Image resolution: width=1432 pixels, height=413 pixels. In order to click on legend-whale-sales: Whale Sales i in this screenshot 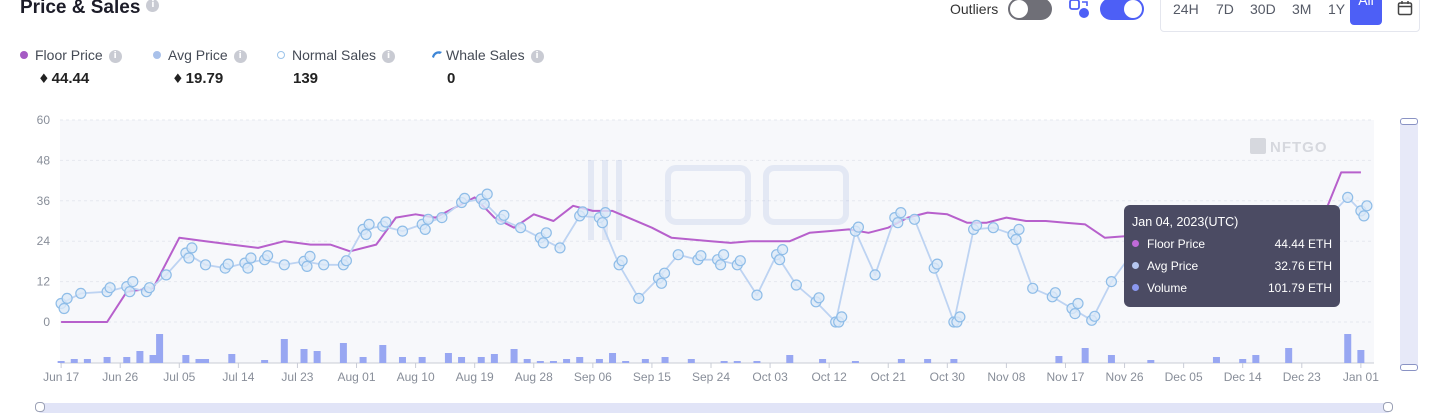, I will do `click(487, 55)`.